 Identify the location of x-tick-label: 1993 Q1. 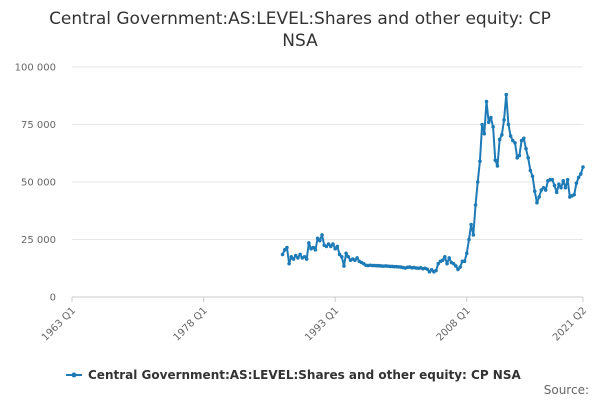
(322, 324).